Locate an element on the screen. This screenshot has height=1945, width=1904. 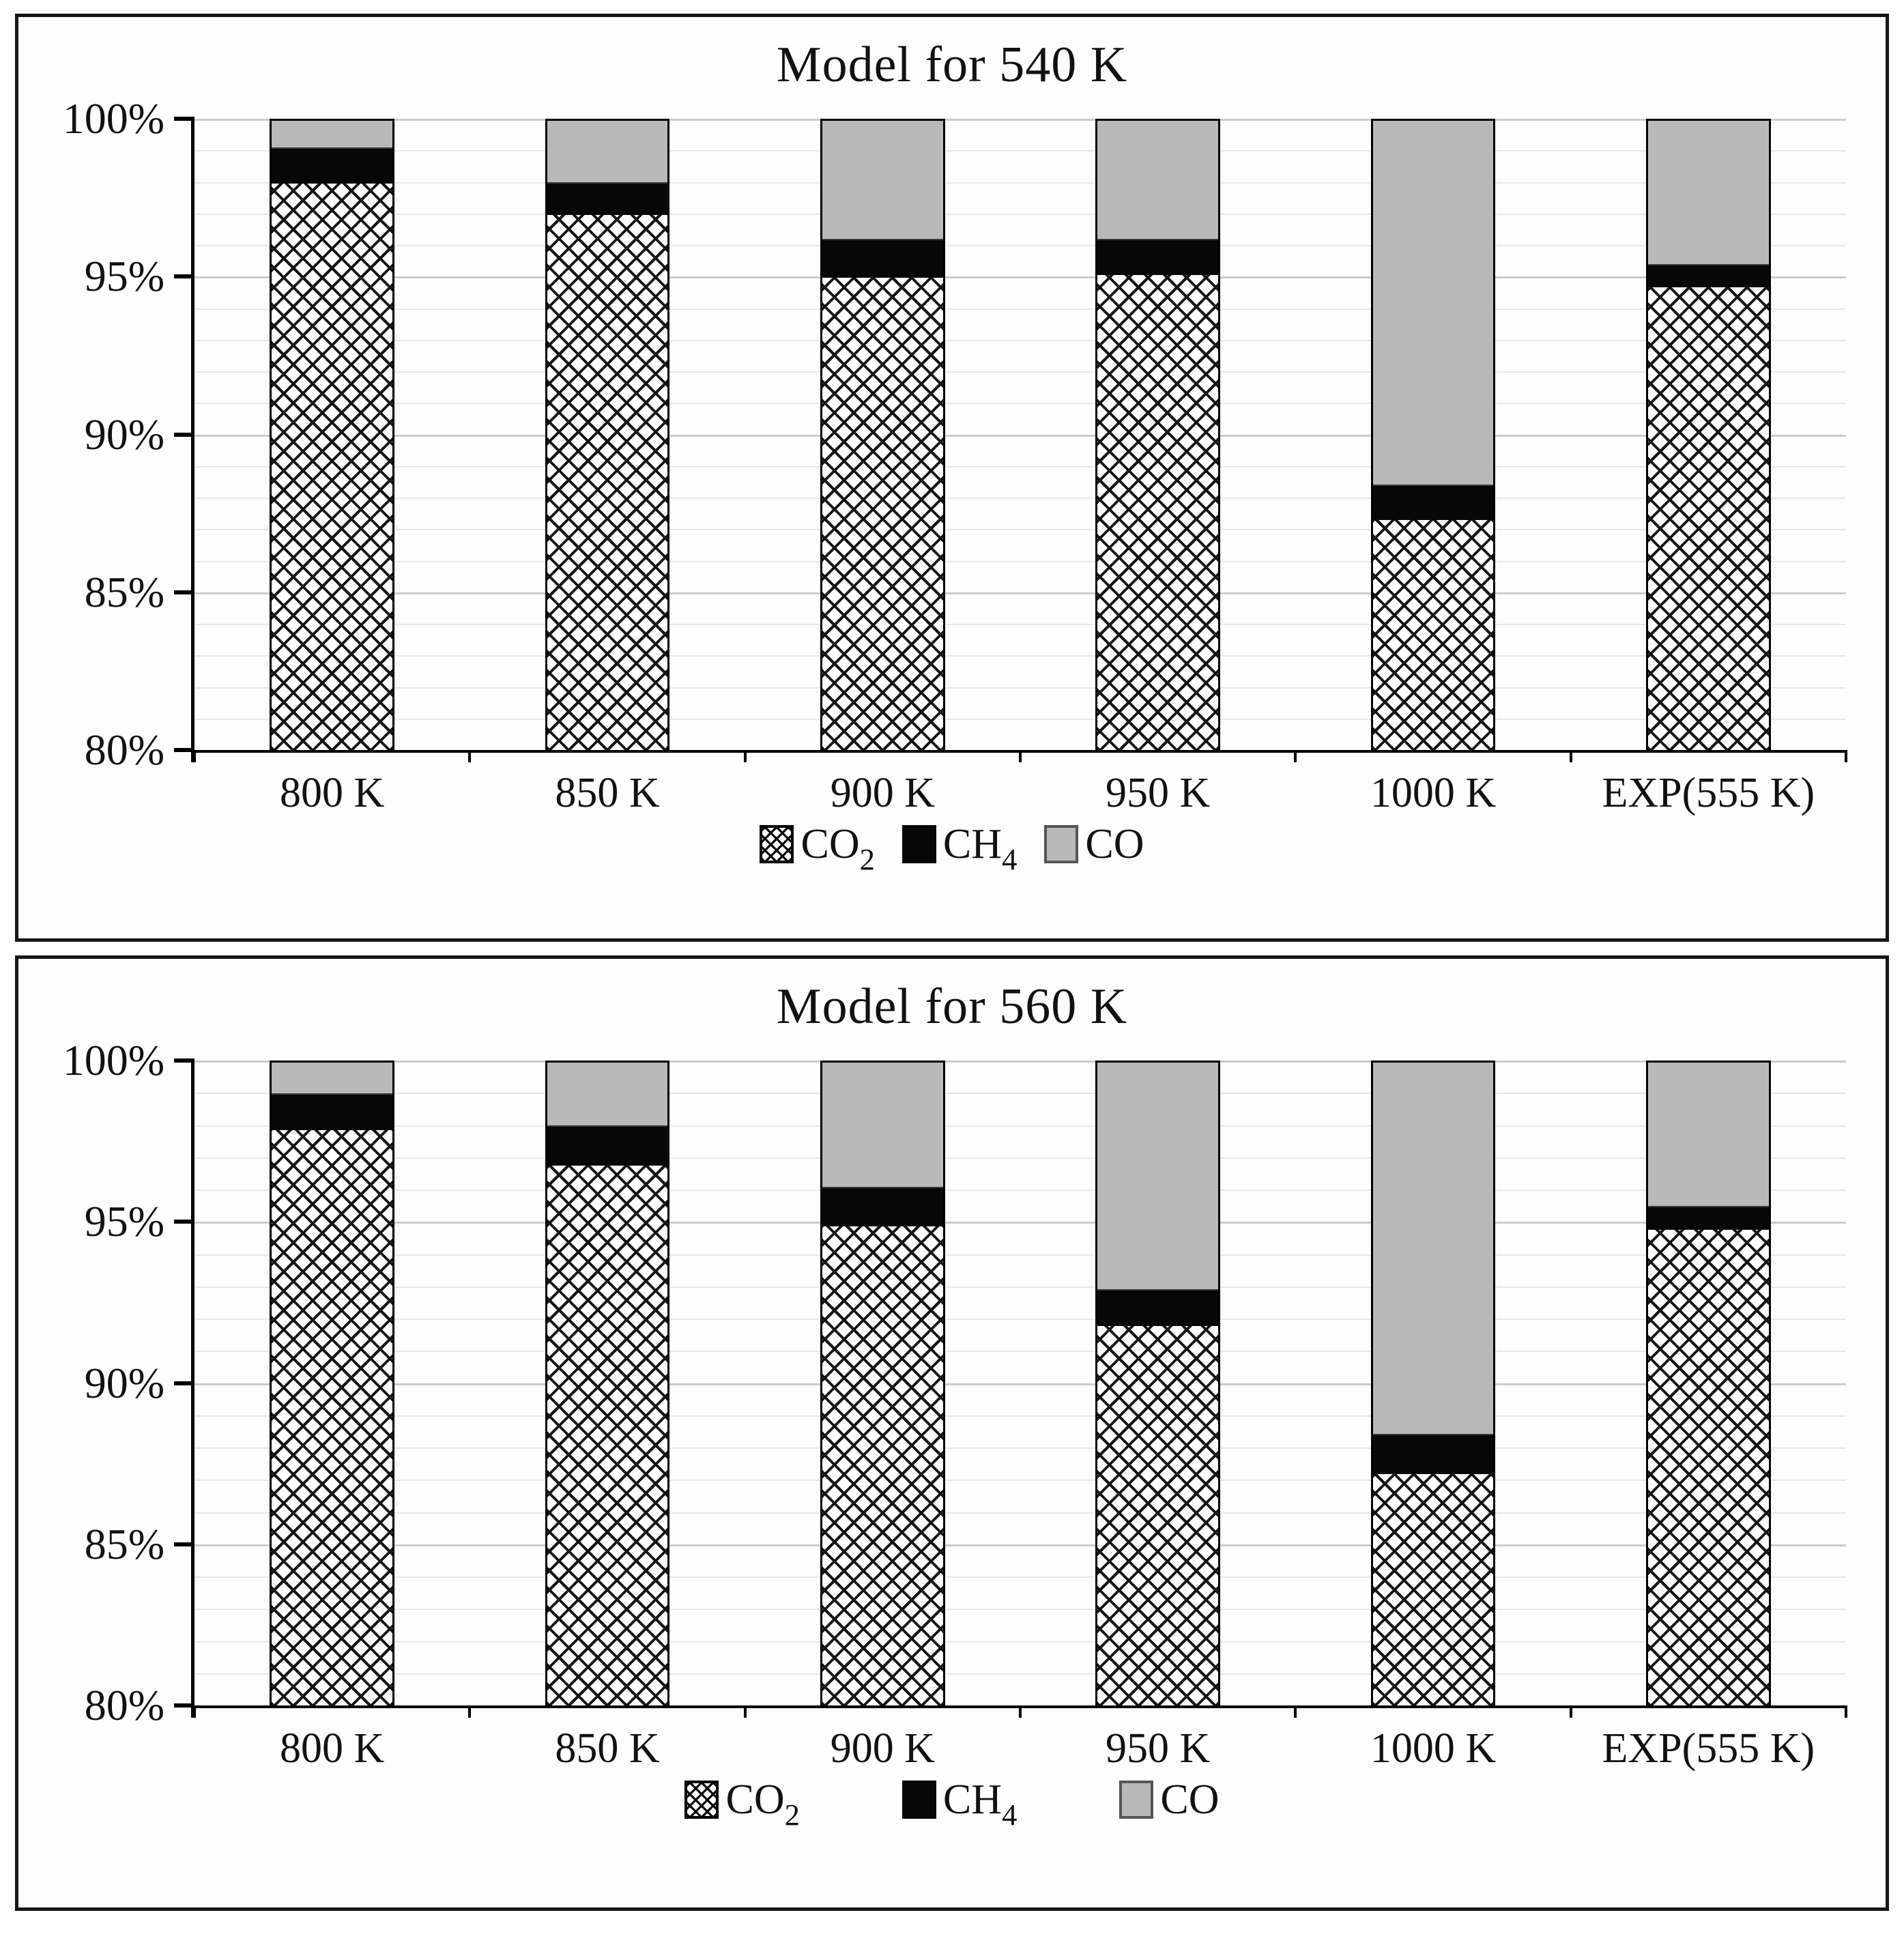
bar-850-k is located at coordinates (607, 1383).